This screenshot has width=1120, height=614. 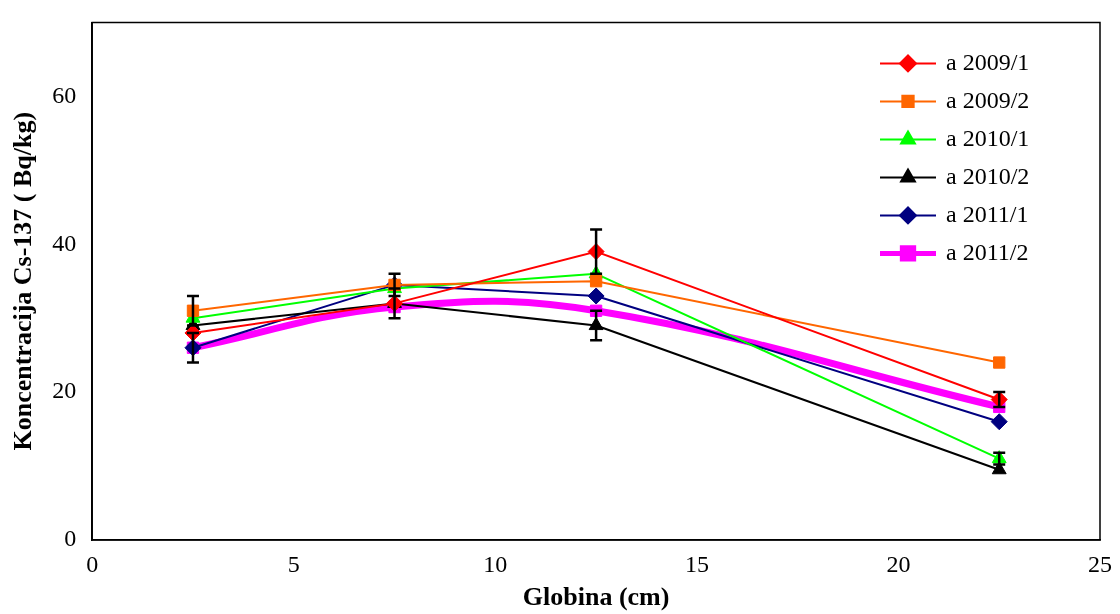 I want to click on x-axis-title: Globina (cm), so click(x=596, y=597).